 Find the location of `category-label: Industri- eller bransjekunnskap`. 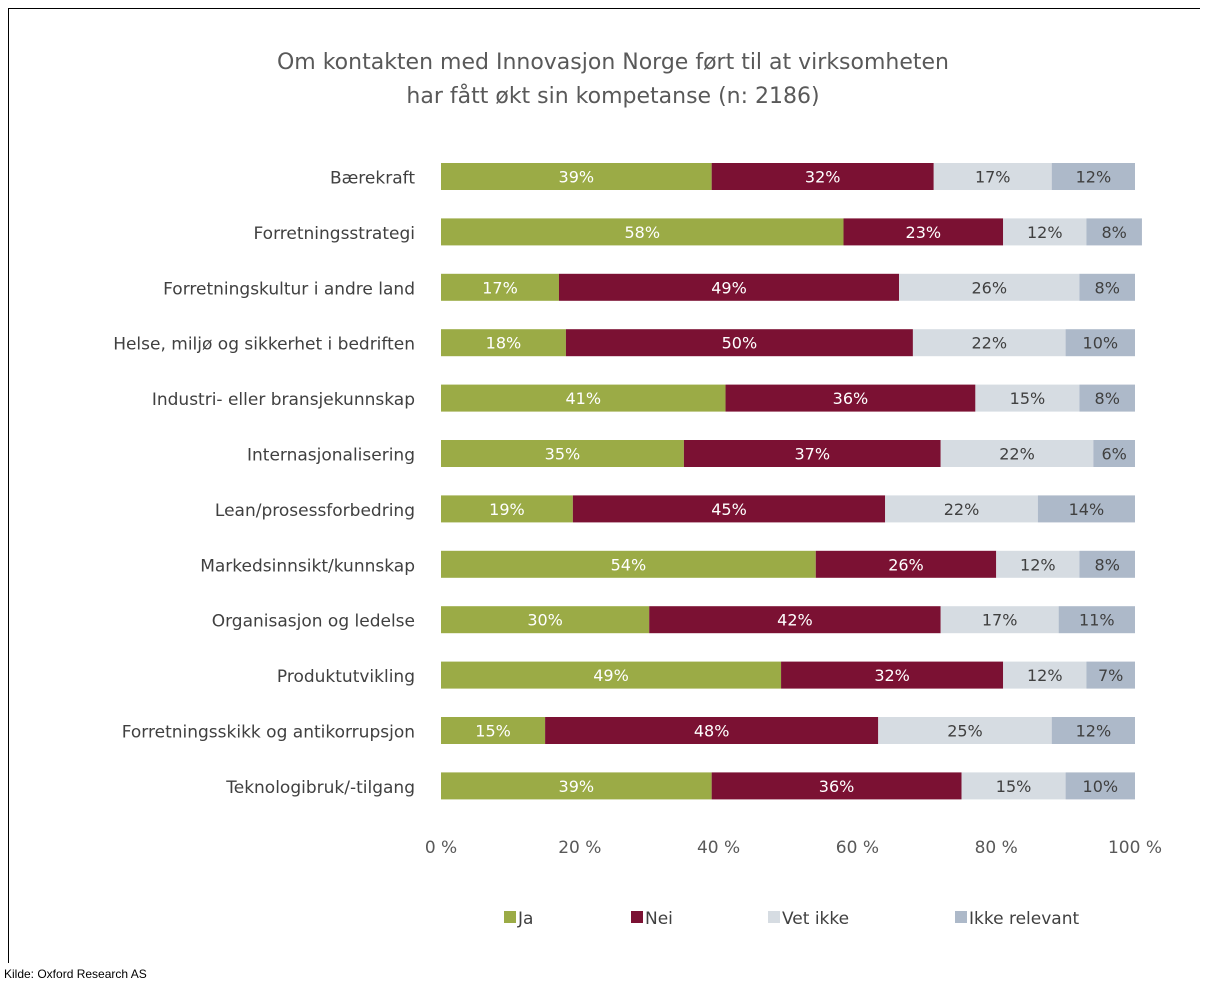

category-label: Industri- eller bransjekunnskap is located at coordinates (283, 400).